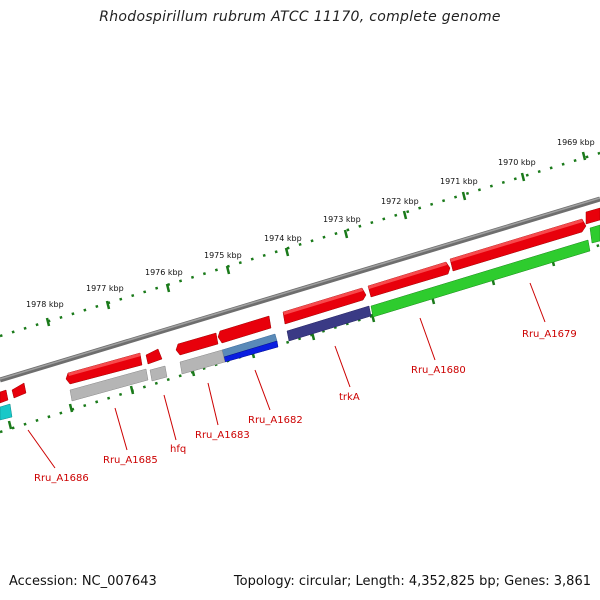 The height and width of the screenshot is (600, 600). What do you see at coordinates (400, 201) in the screenshot?
I see `kbp-label: 1972 kbp` at bounding box center [400, 201].